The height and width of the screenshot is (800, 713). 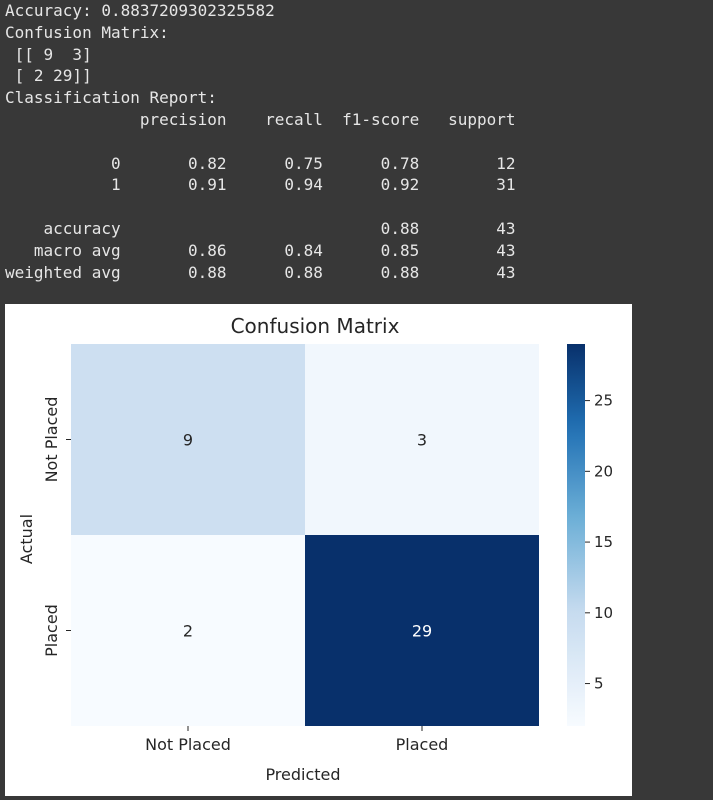 I want to click on console-line-matrix-row-2: [ 2 29]], so click(x=48, y=76).